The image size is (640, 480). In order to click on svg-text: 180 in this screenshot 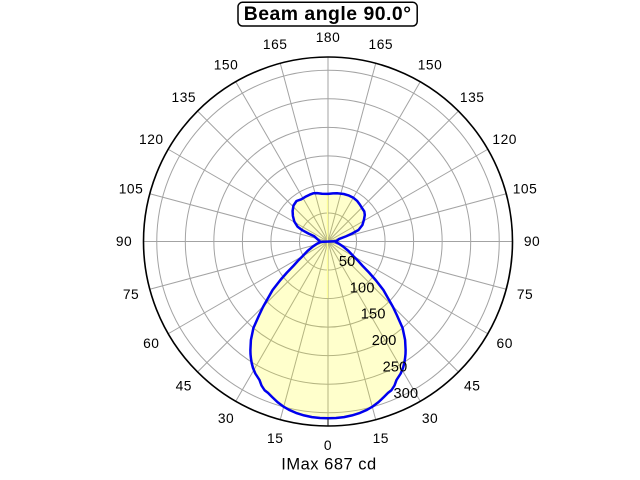, I will do `click(328, 37)`.